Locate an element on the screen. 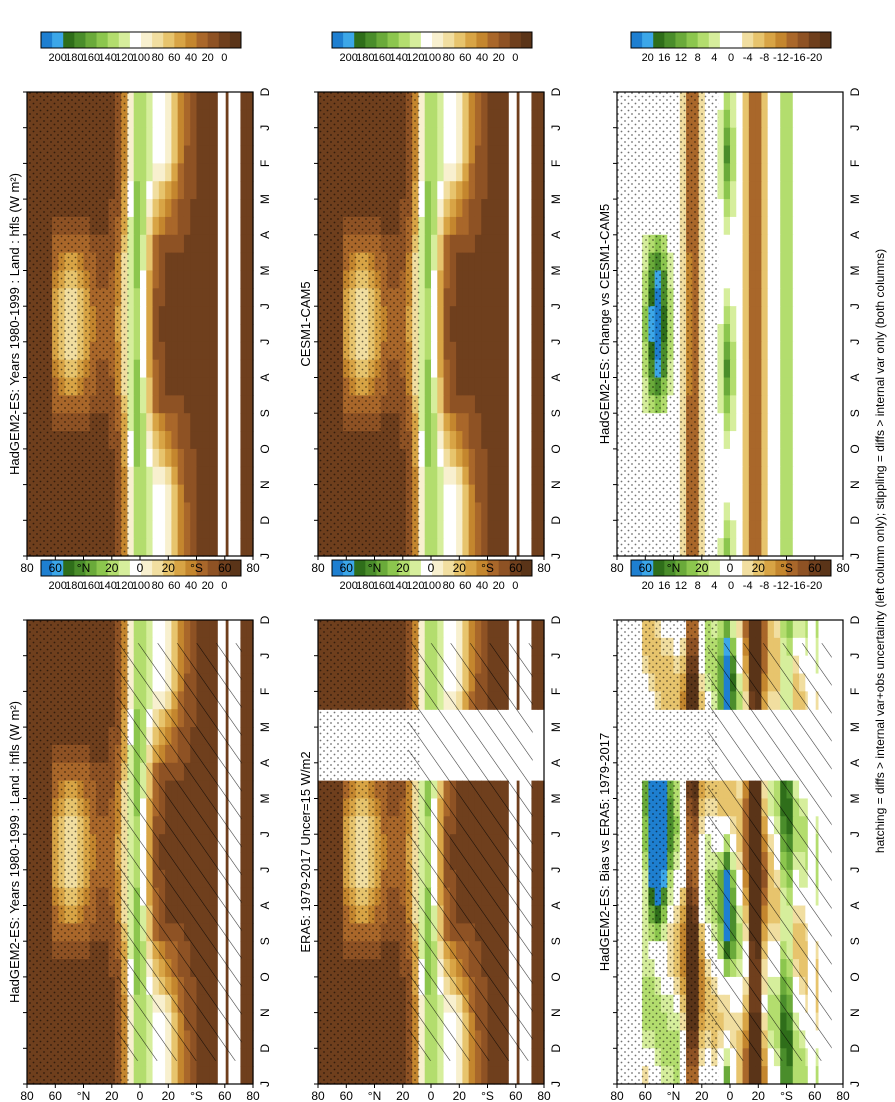 The height and width of the screenshot is (1102, 895). lat-tick-label: °N is located at coordinates (374, 1095).